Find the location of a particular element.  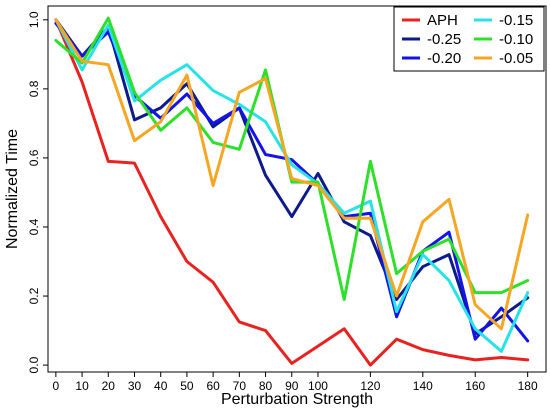

x-axis: 0 10 20 30 40 50 60 70 80 90 100 120 140 160 180 is located at coordinates (295, 382).